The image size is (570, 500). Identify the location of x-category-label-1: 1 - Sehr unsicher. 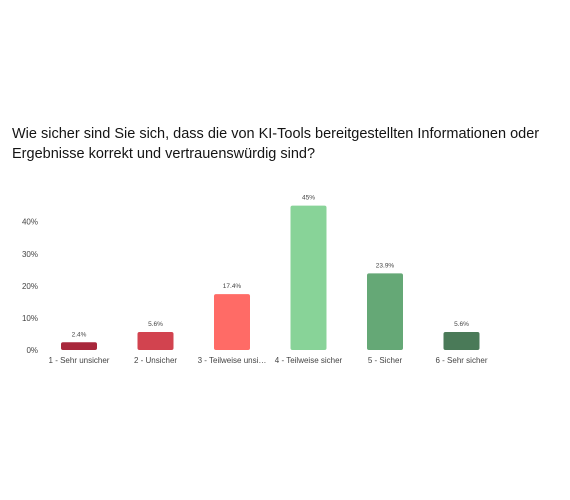
(79, 360).